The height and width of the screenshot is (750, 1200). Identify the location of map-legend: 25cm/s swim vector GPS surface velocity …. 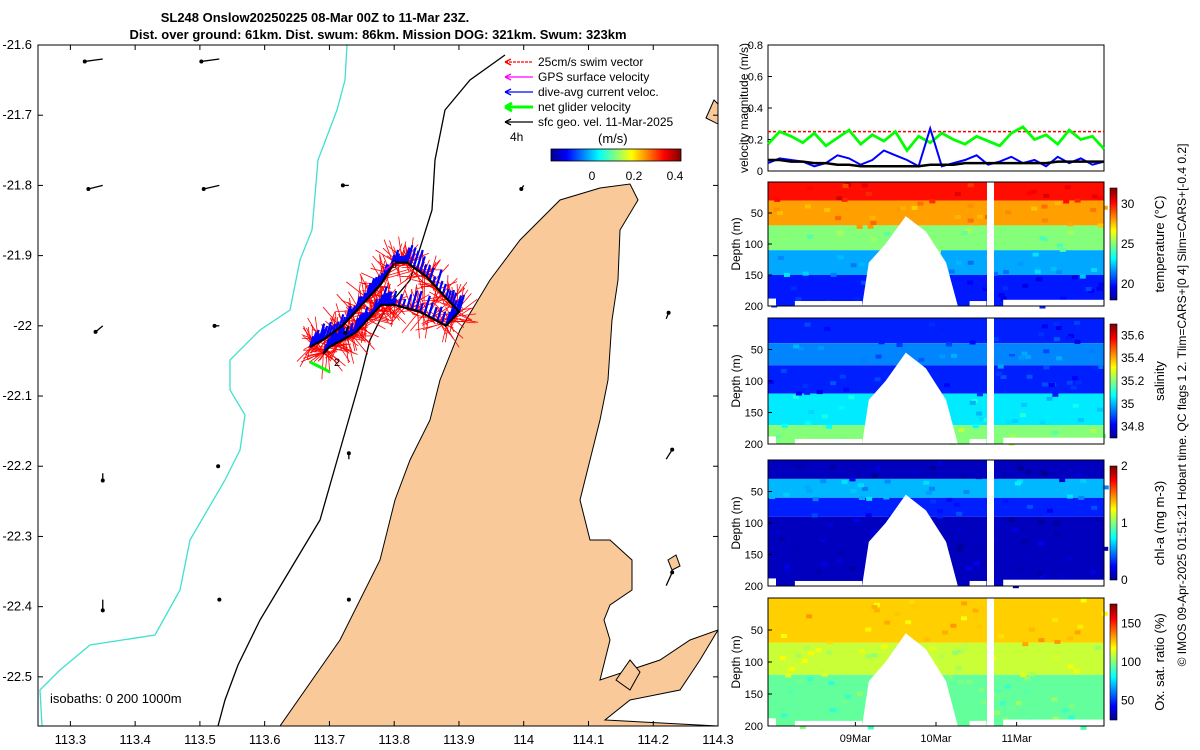
(594, 119).